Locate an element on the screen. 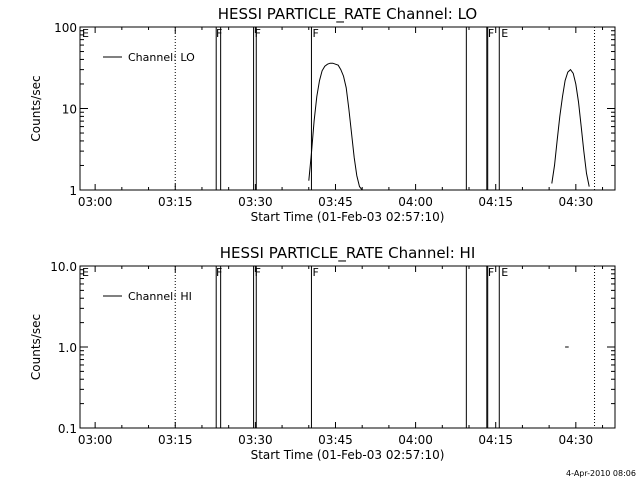  y-tick-label: 100 is located at coordinates (65, 28).